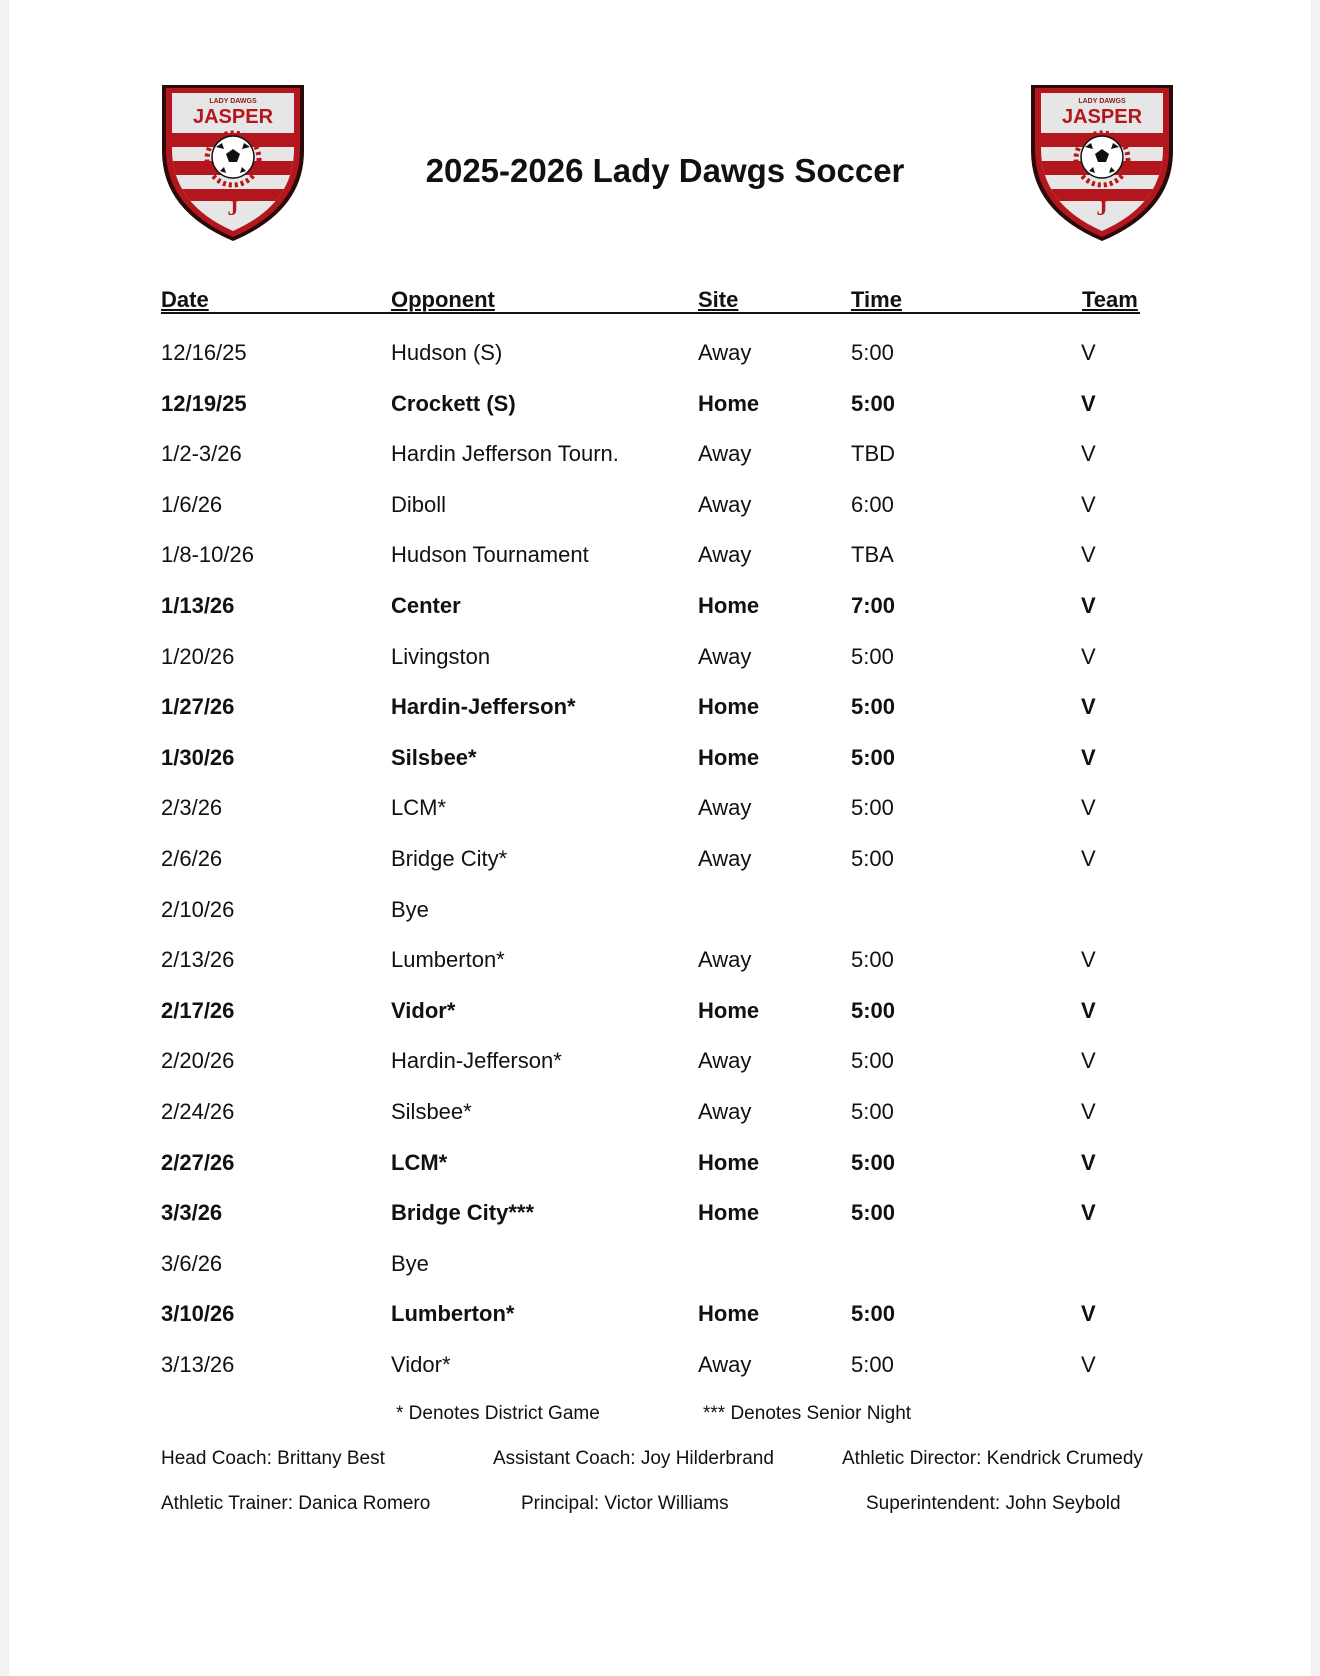 The height and width of the screenshot is (1676, 1320). I want to click on table-row: 1/20/26 Livingston Away 5:00 V, so click(660, 659).